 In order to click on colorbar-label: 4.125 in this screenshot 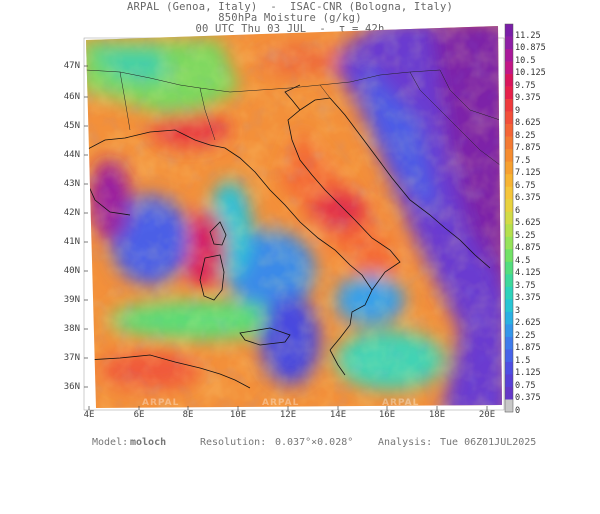, I will do `click(528, 273)`.